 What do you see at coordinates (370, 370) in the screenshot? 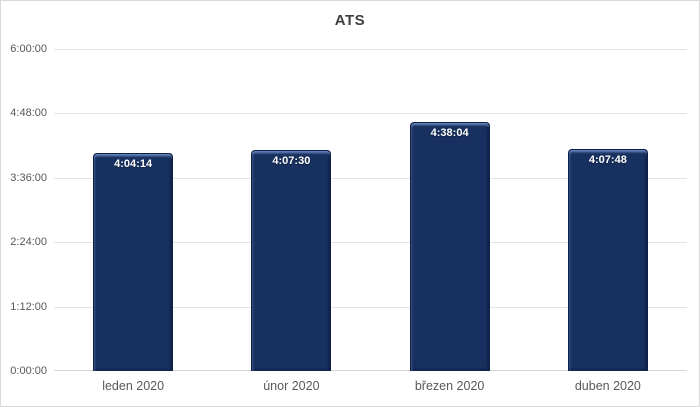
I see `x-axis-line` at bounding box center [370, 370].